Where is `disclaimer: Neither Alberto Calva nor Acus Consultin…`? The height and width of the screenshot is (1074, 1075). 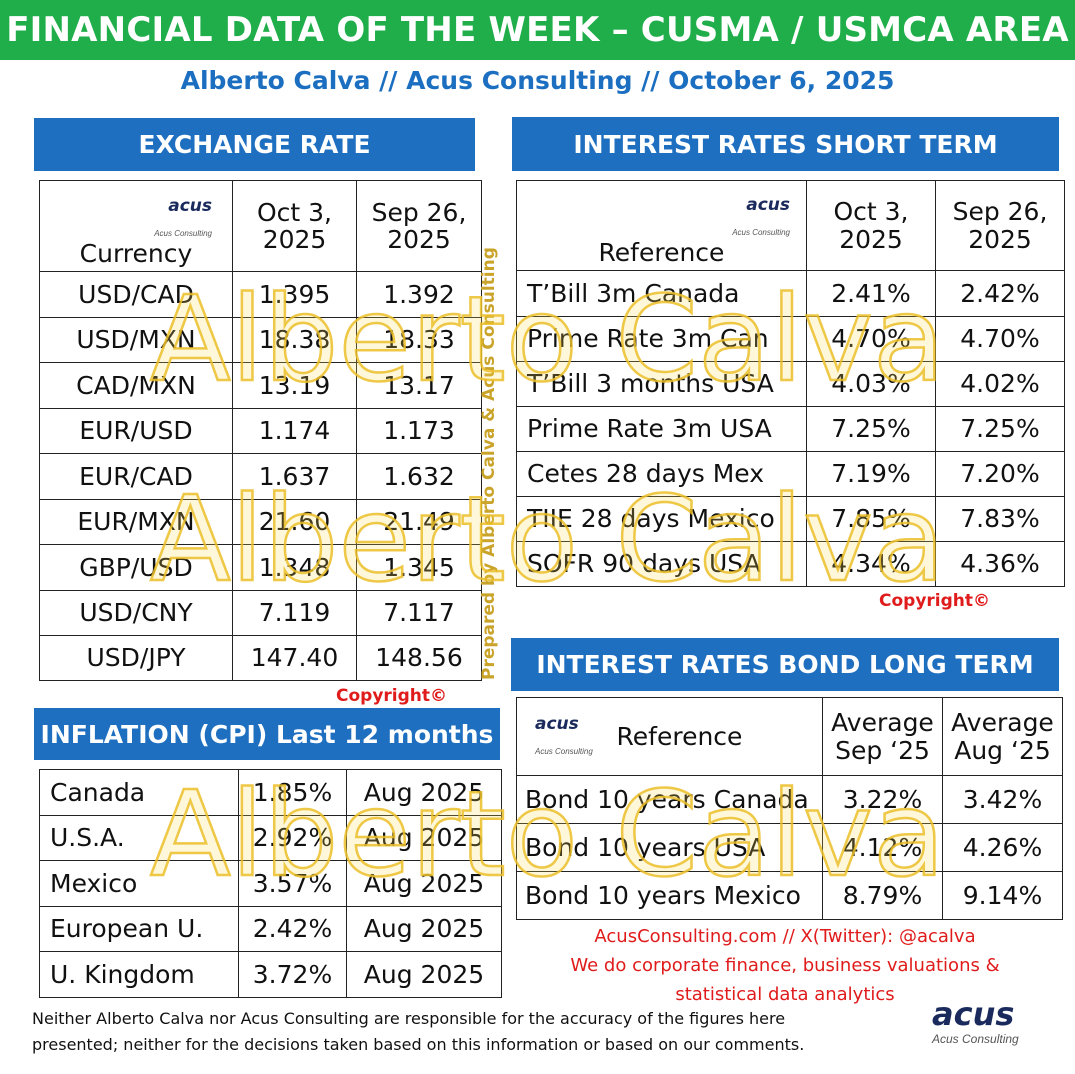 disclaimer: Neither Alberto Calva nor Acus Consultin… is located at coordinates (472, 1032).